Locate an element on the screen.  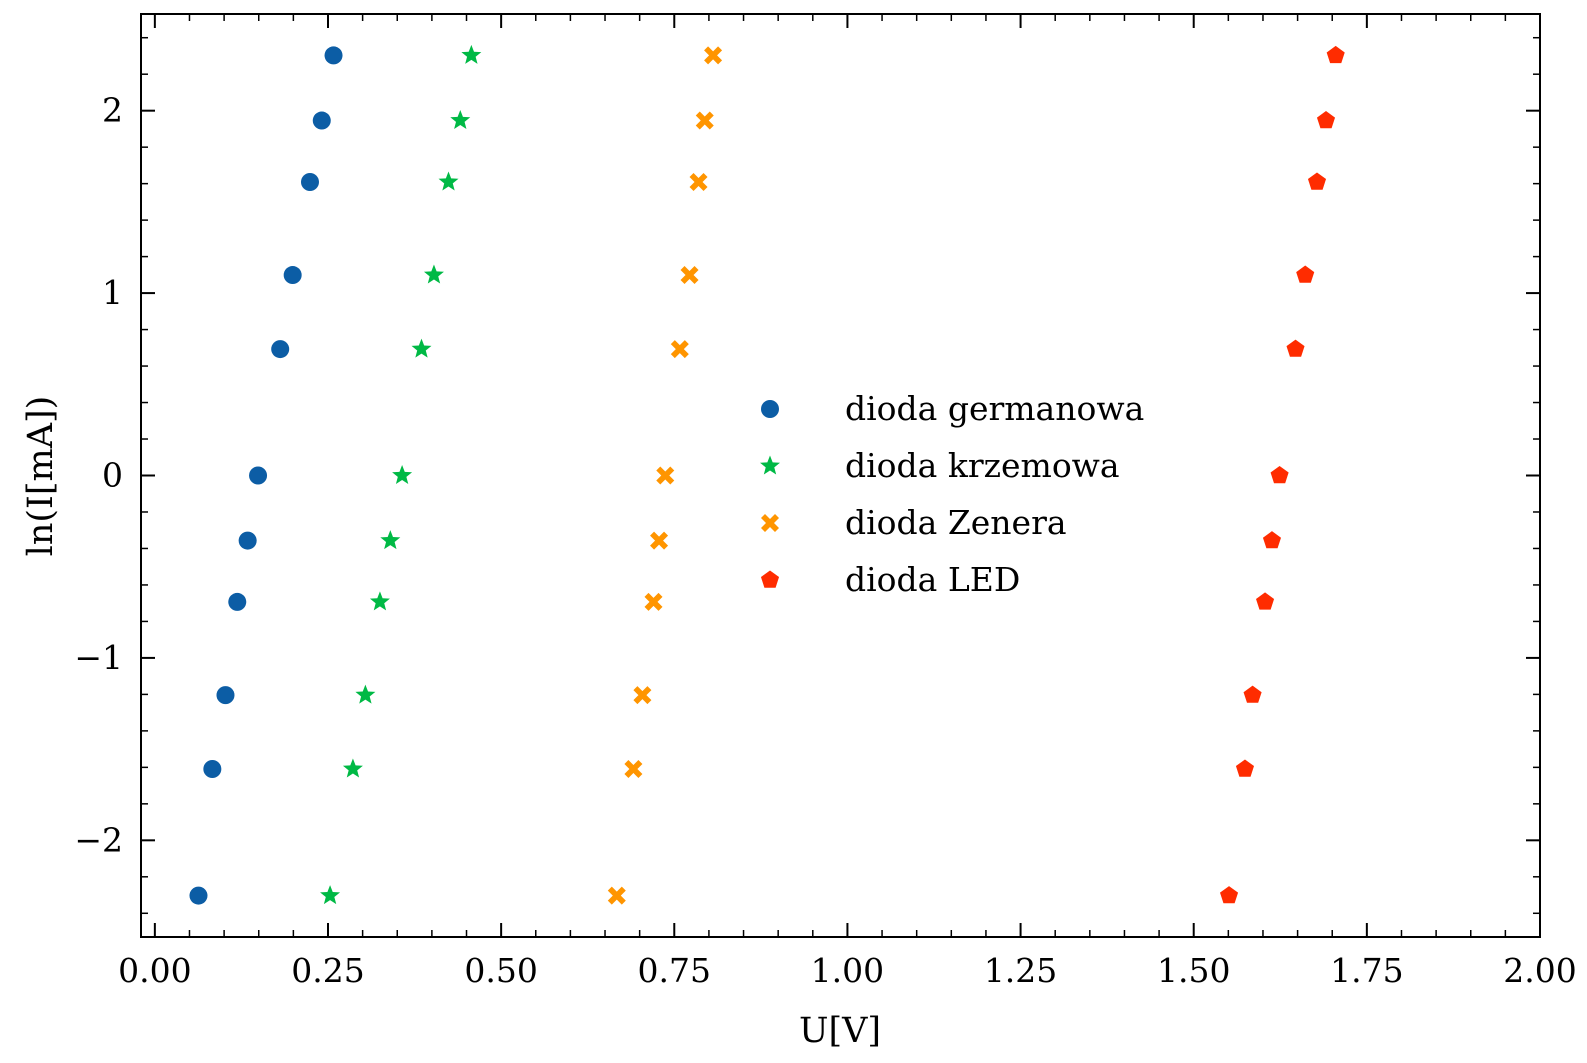
x-tick-label: 1.50 is located at coordinates (1193, 970).